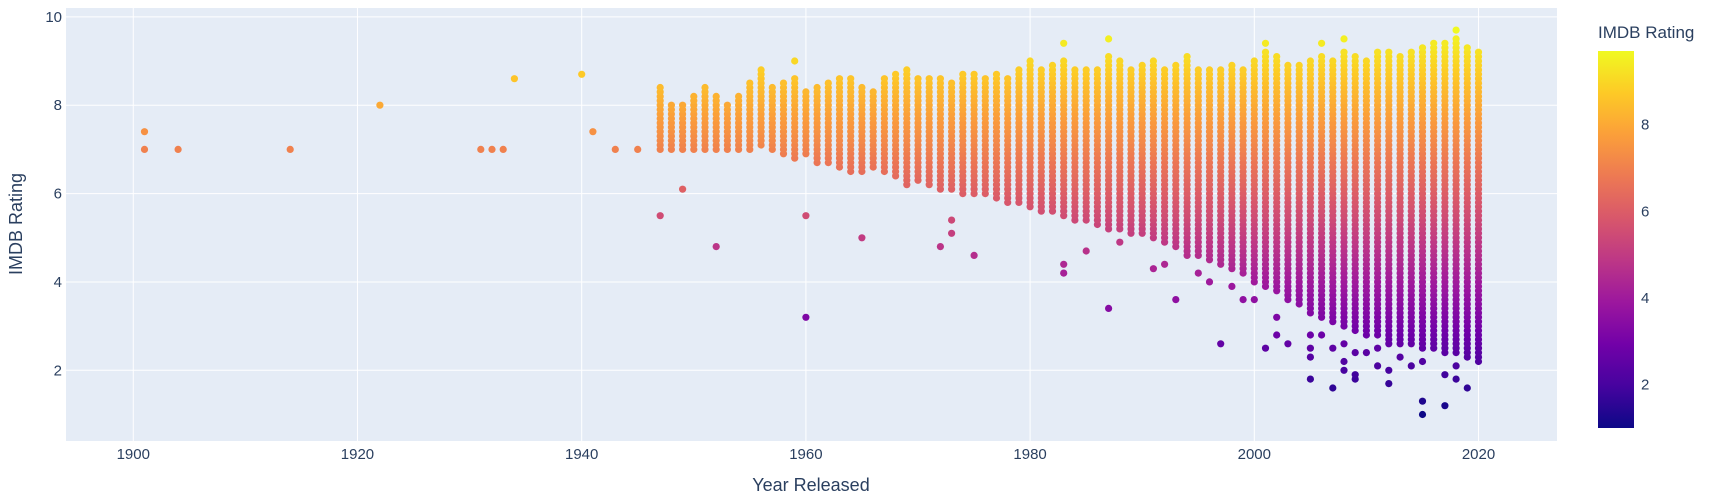 This screenshot has width=1717, height=503. What do you see at coordinates (357, 454) in the screenshot?
I see `x-tick-label: 1920` at bounding box center [357, 454].